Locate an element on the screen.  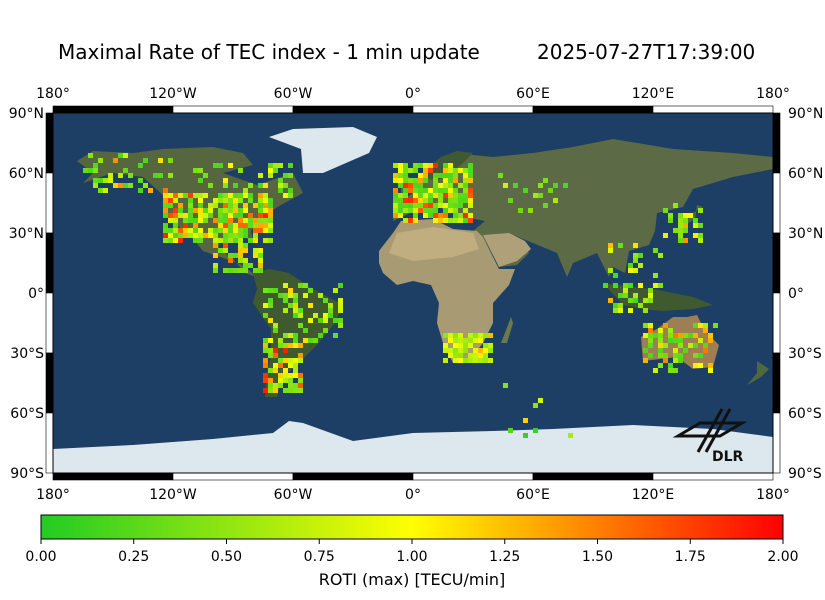
latitude-ticks-right: 90°N 60°N 30°N 0° 30°S 60°S 90°S is located at coordinates (805, 294).